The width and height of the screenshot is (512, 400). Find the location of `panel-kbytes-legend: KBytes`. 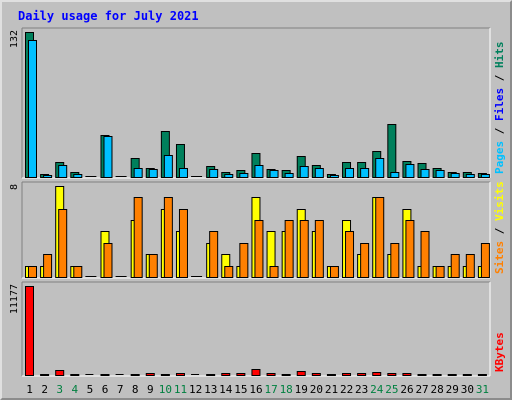

panel-kbytes-legend: KBytes is located at coordinates (499, 352).